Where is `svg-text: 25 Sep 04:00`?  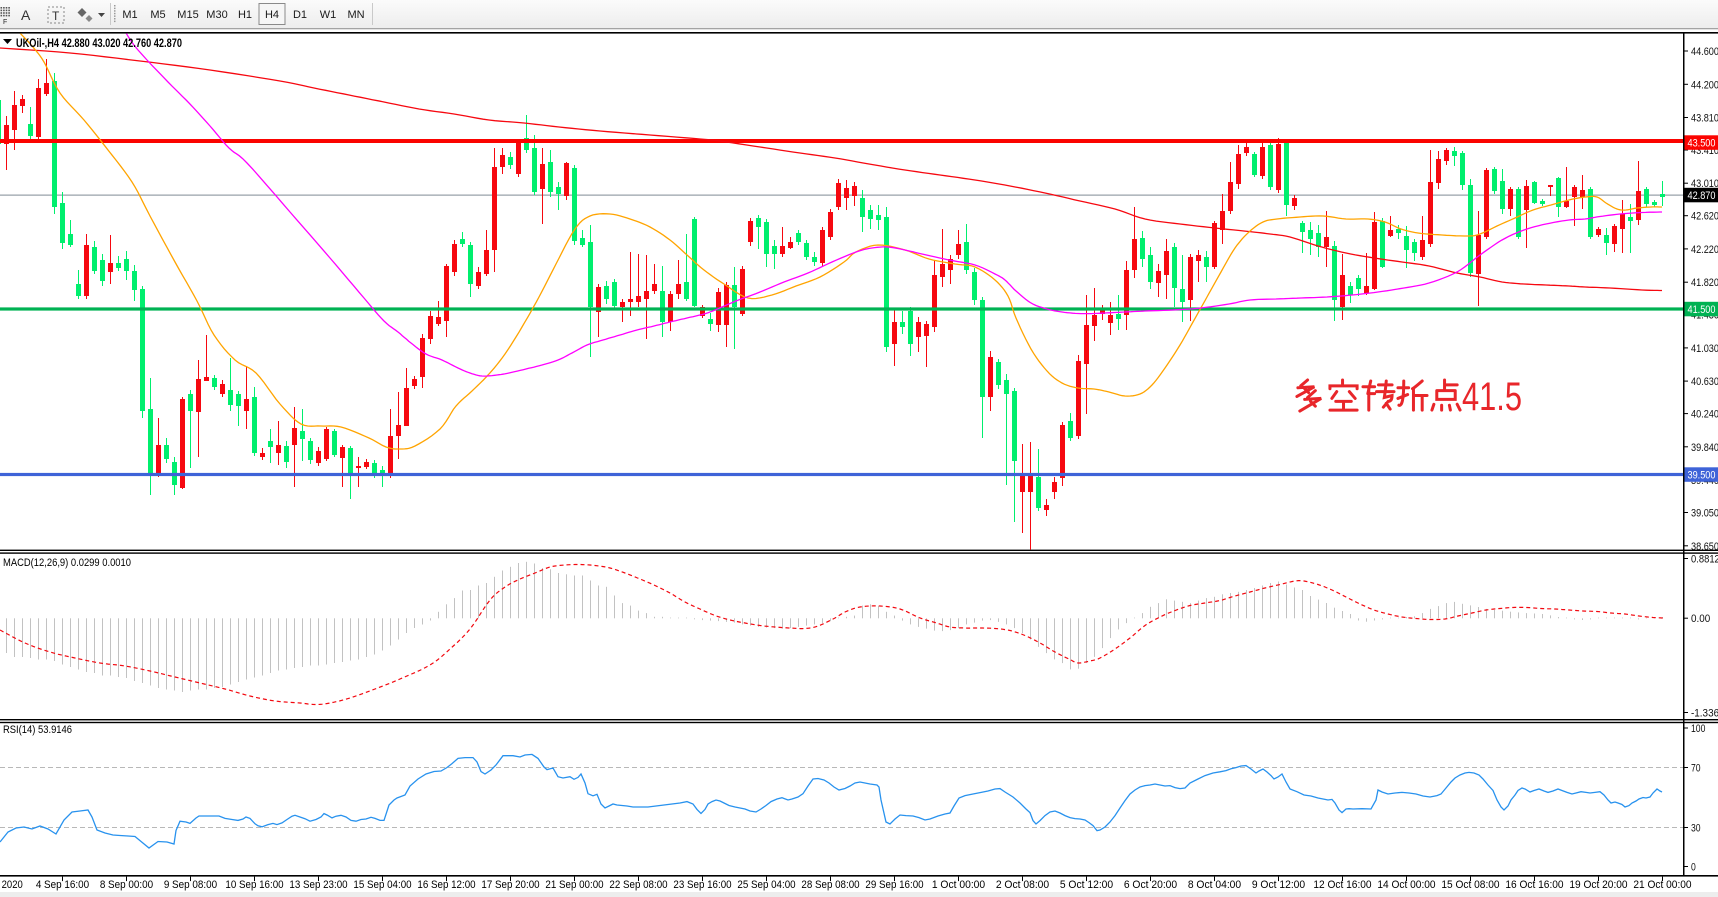 svg-text: 25 Sep 04:00 is located at coordinates (766, 885).